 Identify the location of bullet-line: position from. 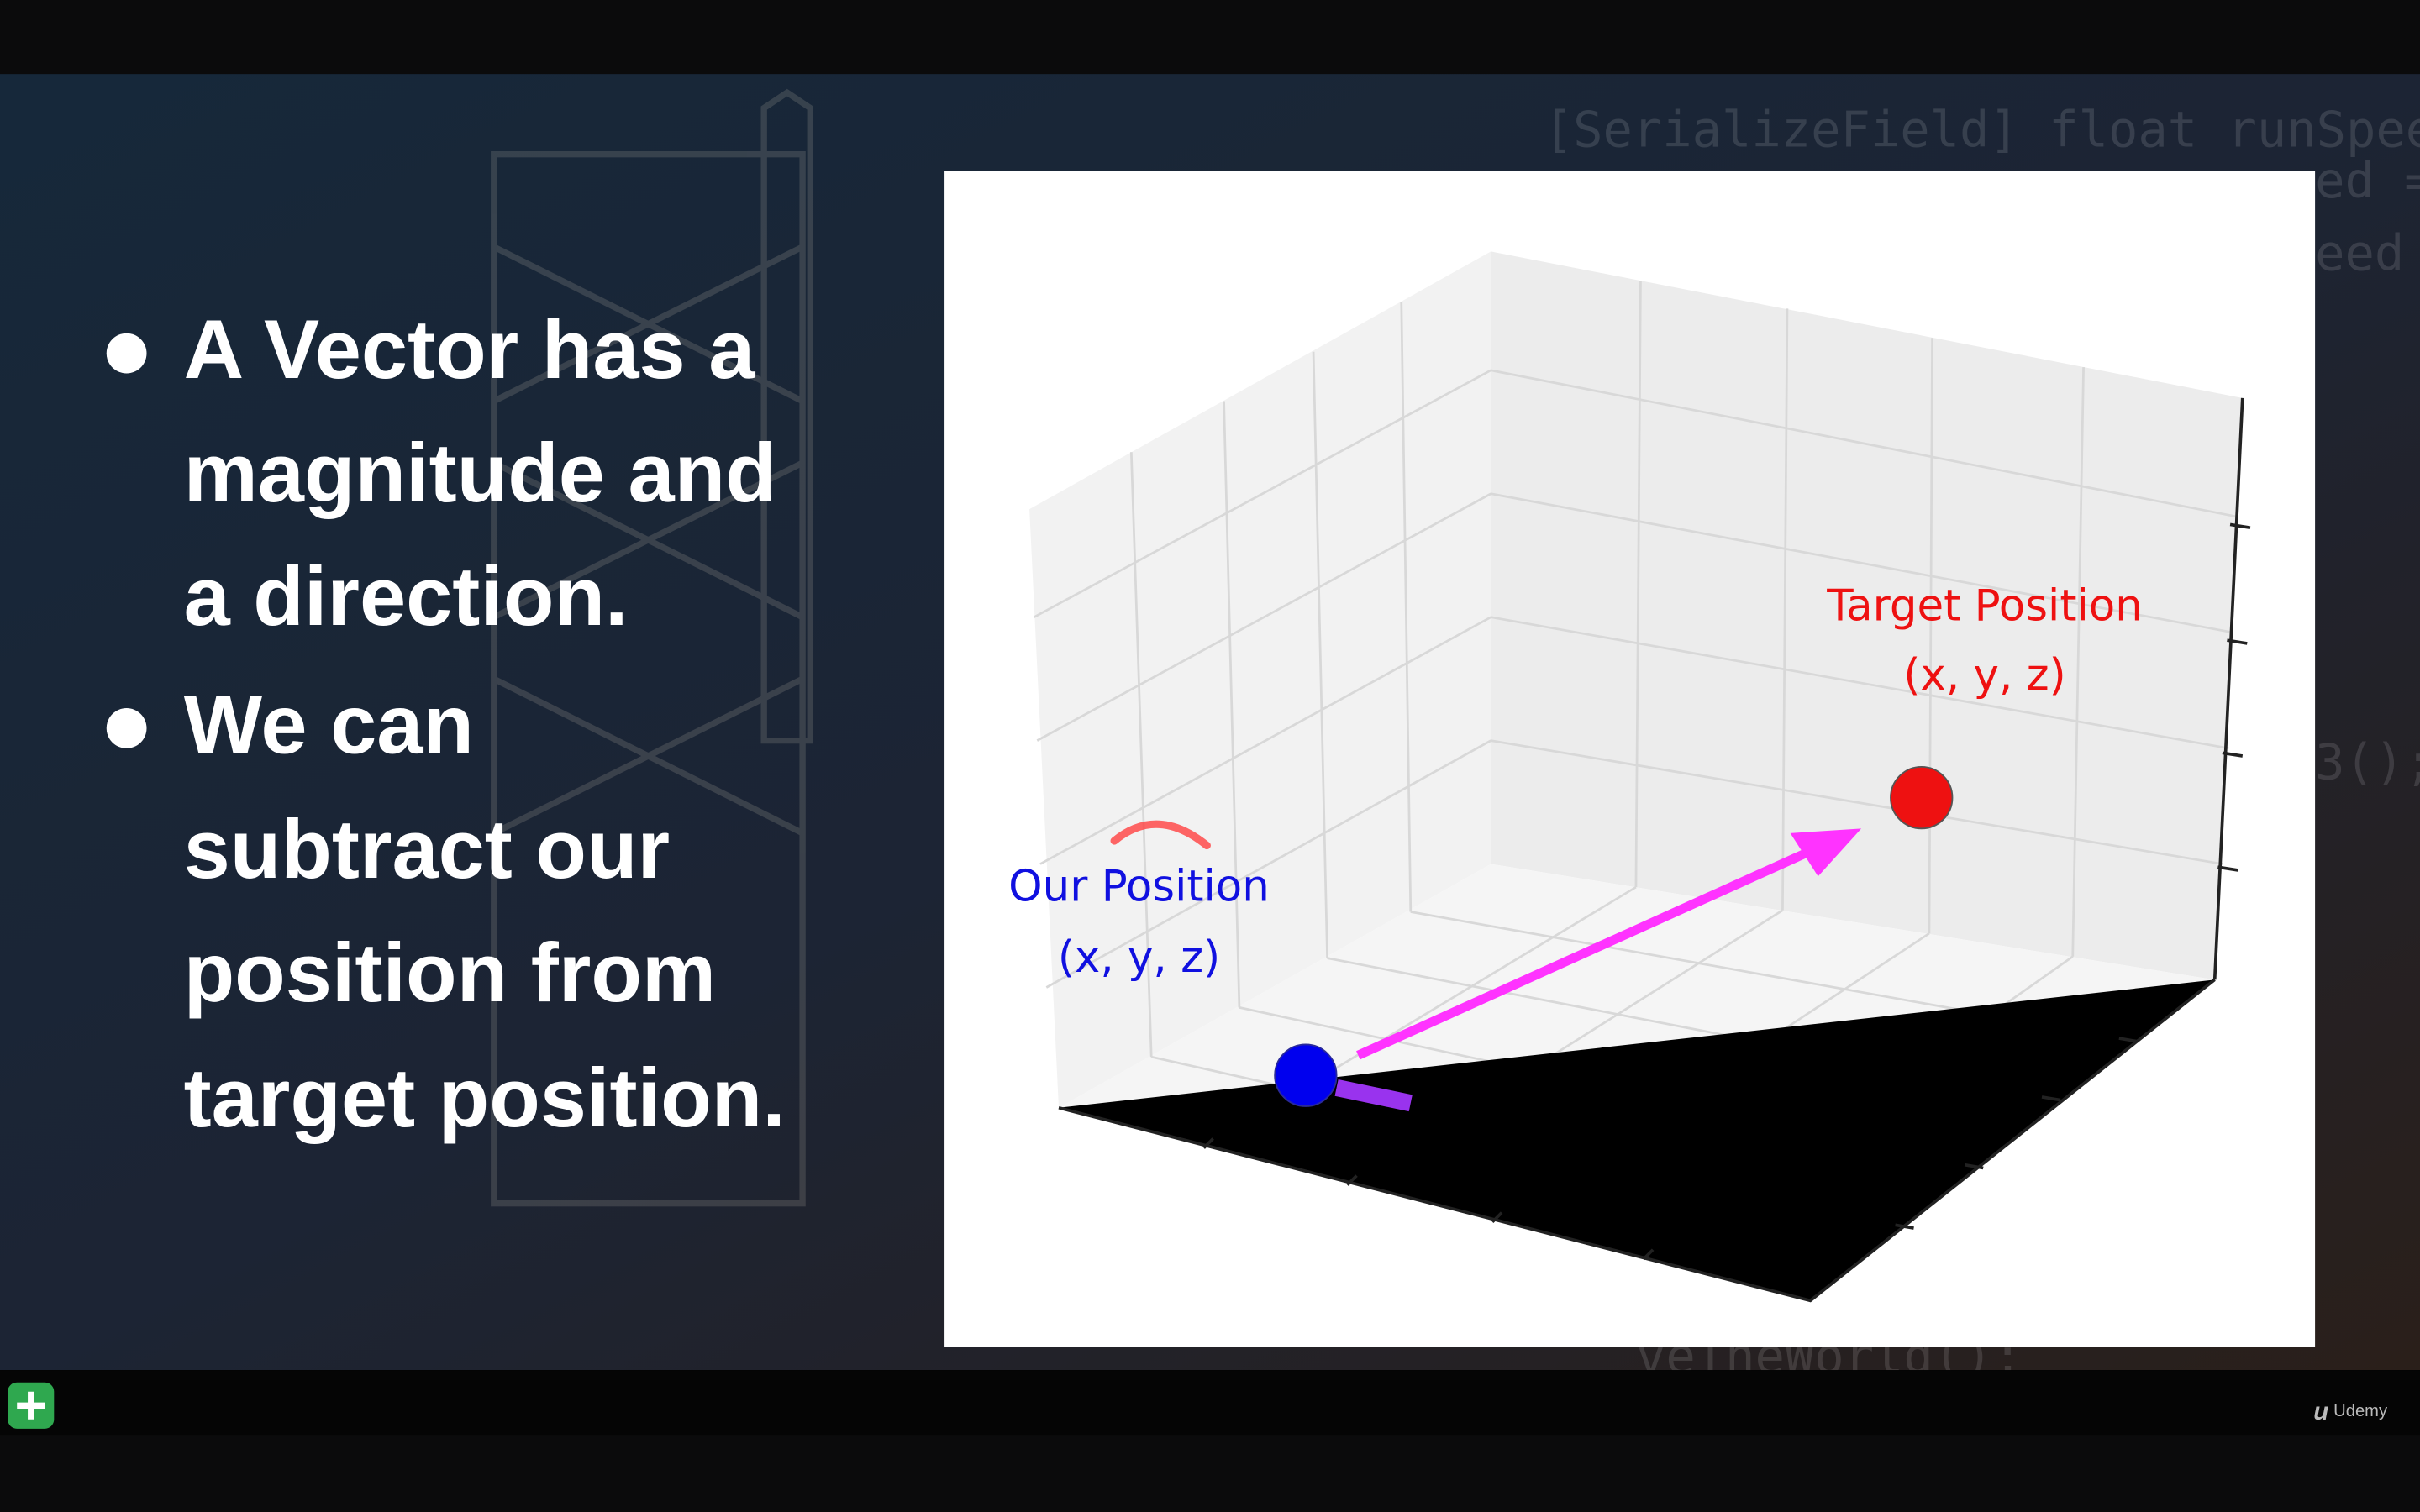
(450, 973).